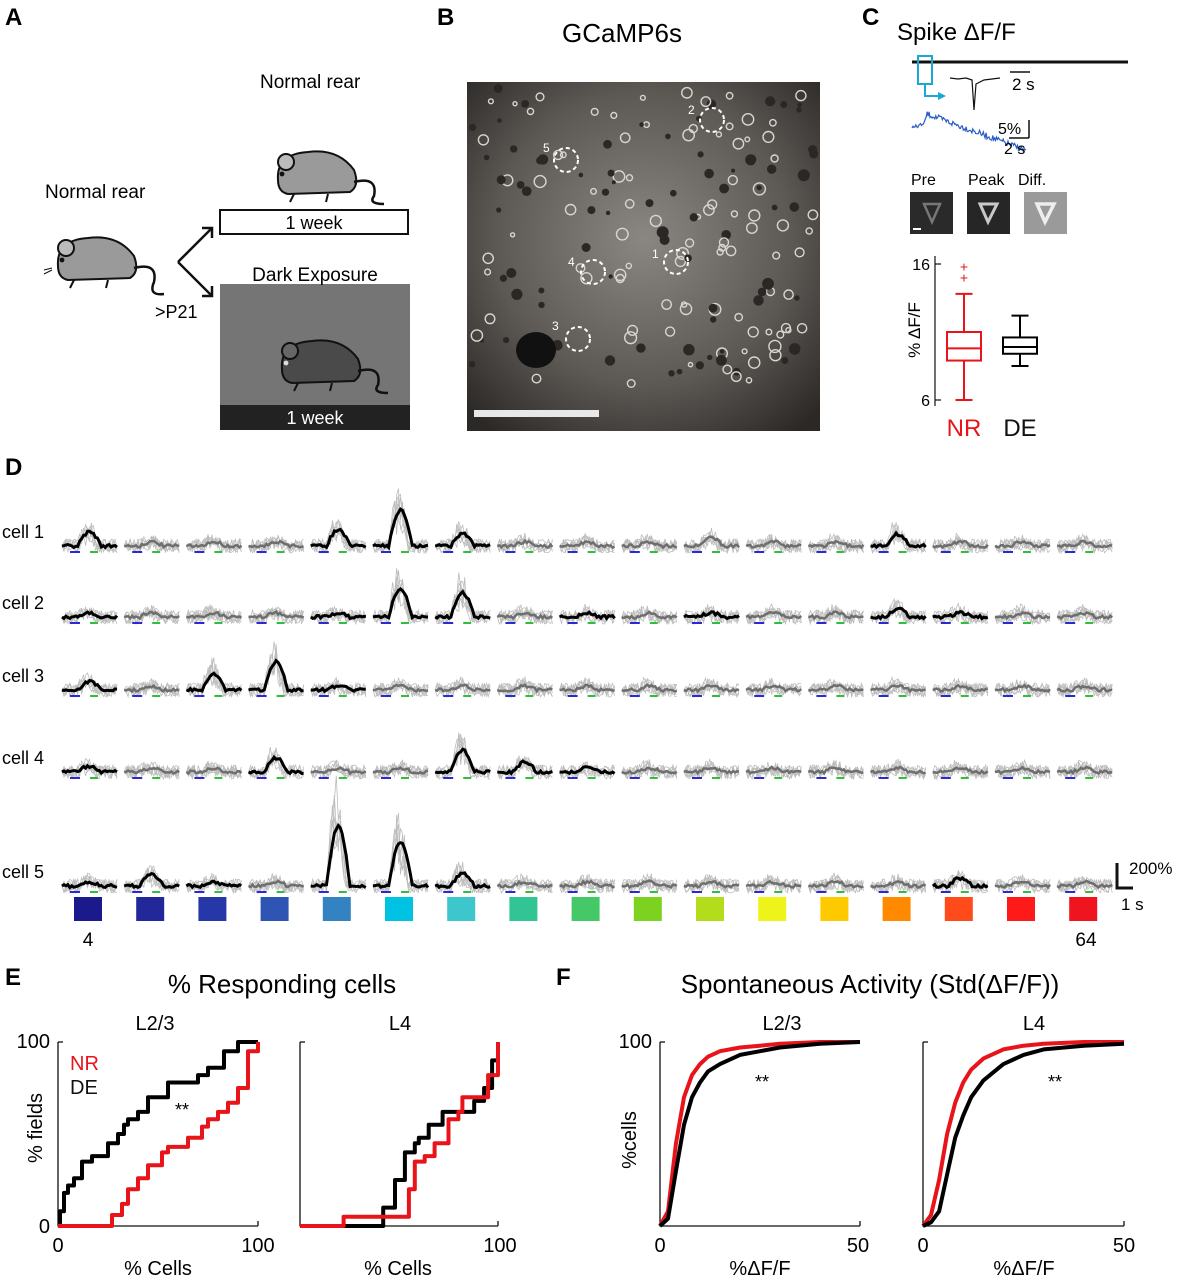 The width and height of the screenshot is (1182, 1280). I want to click on f-xtick-50-left: 50, so click(858, 1246).